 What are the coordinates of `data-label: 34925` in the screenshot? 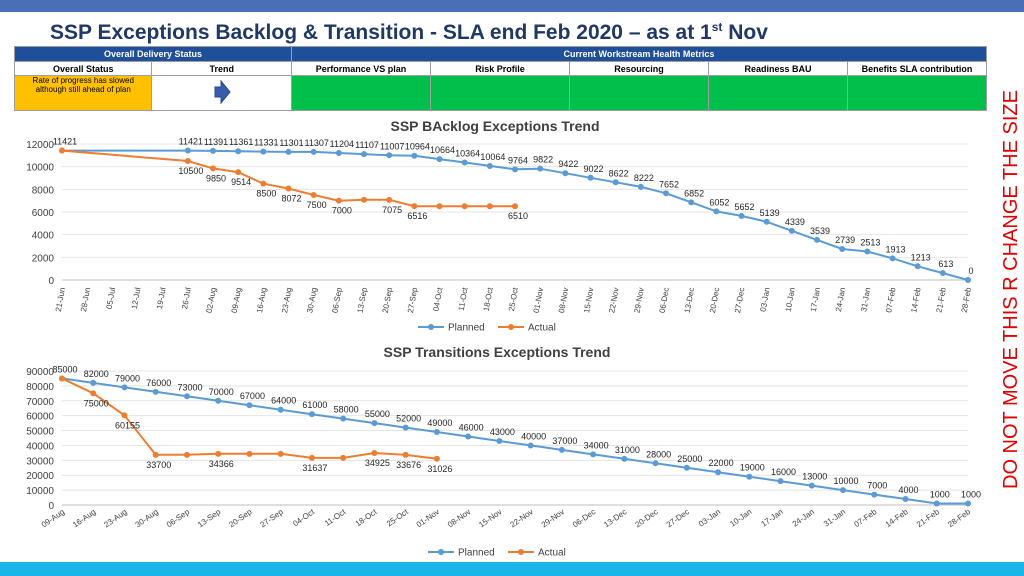 It's located at (377, 463).